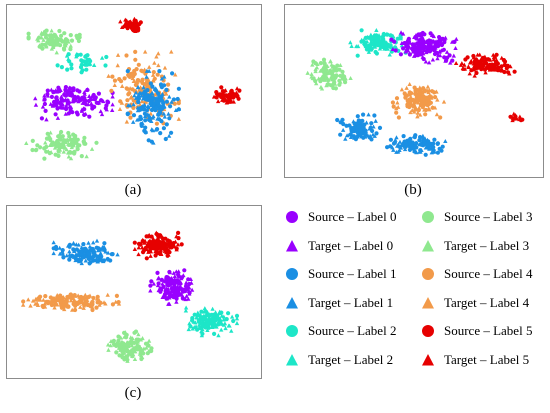 This screenshot has height=413, width=550. What do you see at coordinates (292, 302) in the screenshot?
I see `triangle-marker-icon` at bounding box center [292, 302].